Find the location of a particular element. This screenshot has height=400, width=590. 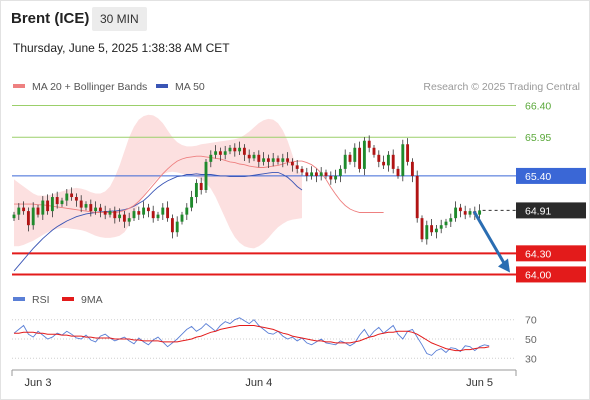

instrument-title: Brent (ICE) is located at coordinates (50, 18).